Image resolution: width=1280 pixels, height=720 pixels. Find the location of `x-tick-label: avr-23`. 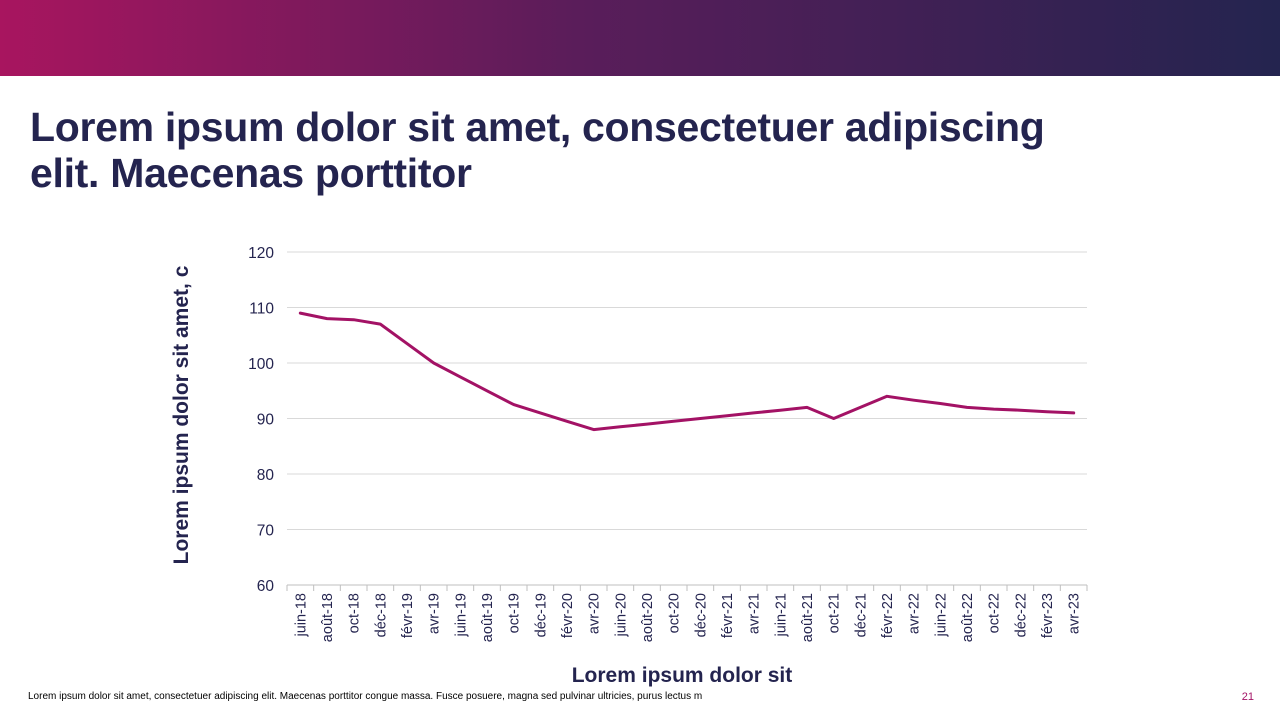

x-tick-label: avr-23 is located at coordinates (1075, 613).